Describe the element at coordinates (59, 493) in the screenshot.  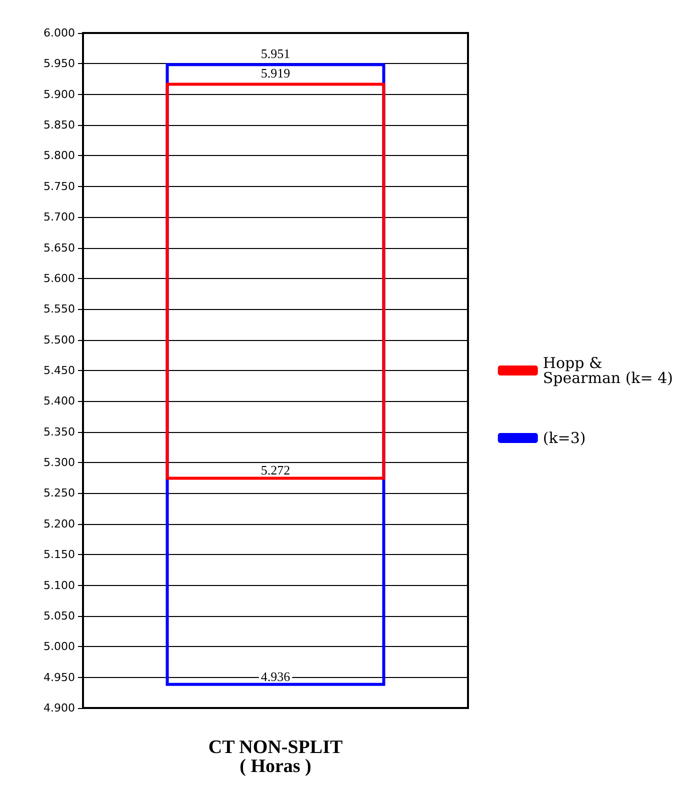
I see `y-tick-label: 5.250` at that location.